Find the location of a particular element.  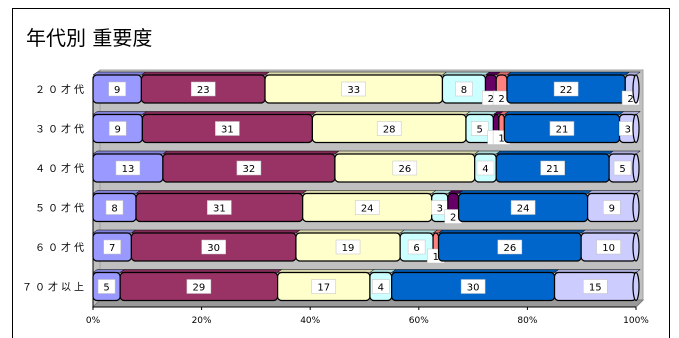

x-tick-label: 80% is located at coordinates (527, 321).